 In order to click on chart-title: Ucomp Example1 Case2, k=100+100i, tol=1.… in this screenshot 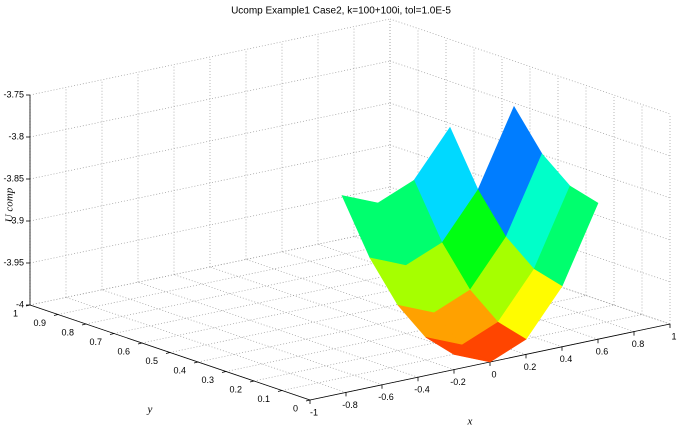, I will do `click(341, 11)`.